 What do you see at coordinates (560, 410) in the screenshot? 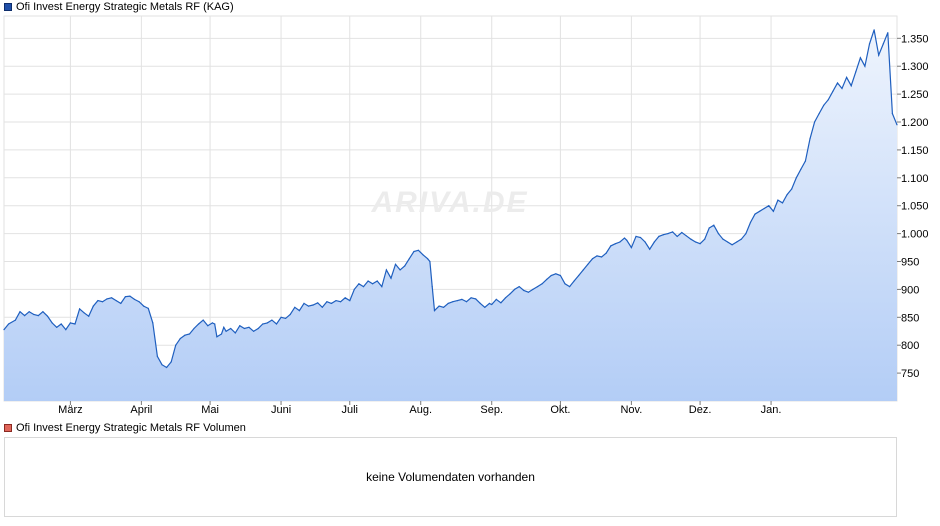
I see `x-tick-label: Okt.` at bounding box center [560, 410].